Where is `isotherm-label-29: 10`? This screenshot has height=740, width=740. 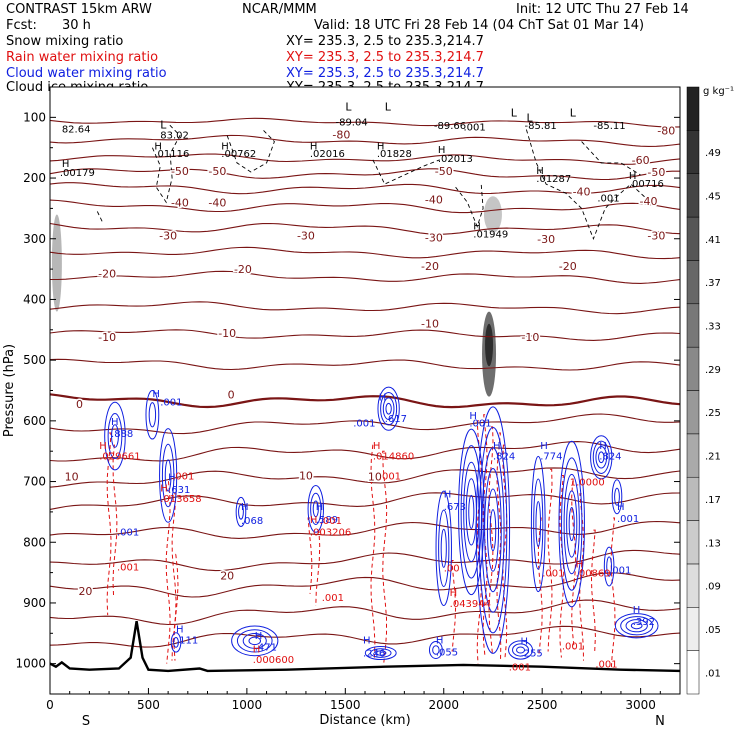
isotherm-label-29: 10 is located at coordinates (375, 477).